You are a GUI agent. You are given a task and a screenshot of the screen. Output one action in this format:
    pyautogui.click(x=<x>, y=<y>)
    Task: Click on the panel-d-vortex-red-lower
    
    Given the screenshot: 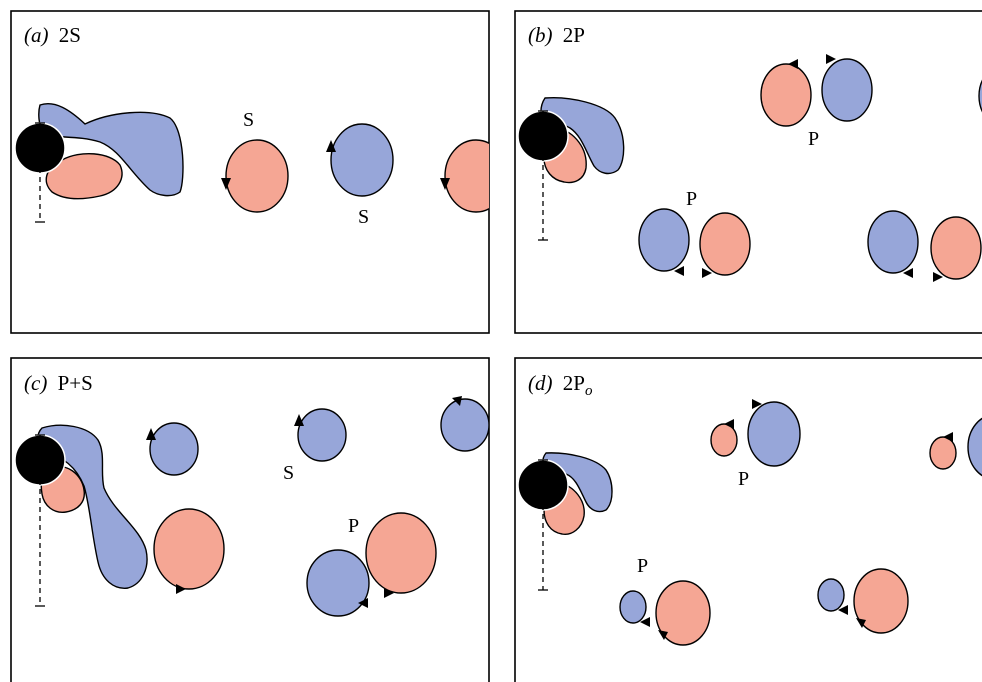 What is the action you would take?
    pyautogui.click(x=683, y=613)
    